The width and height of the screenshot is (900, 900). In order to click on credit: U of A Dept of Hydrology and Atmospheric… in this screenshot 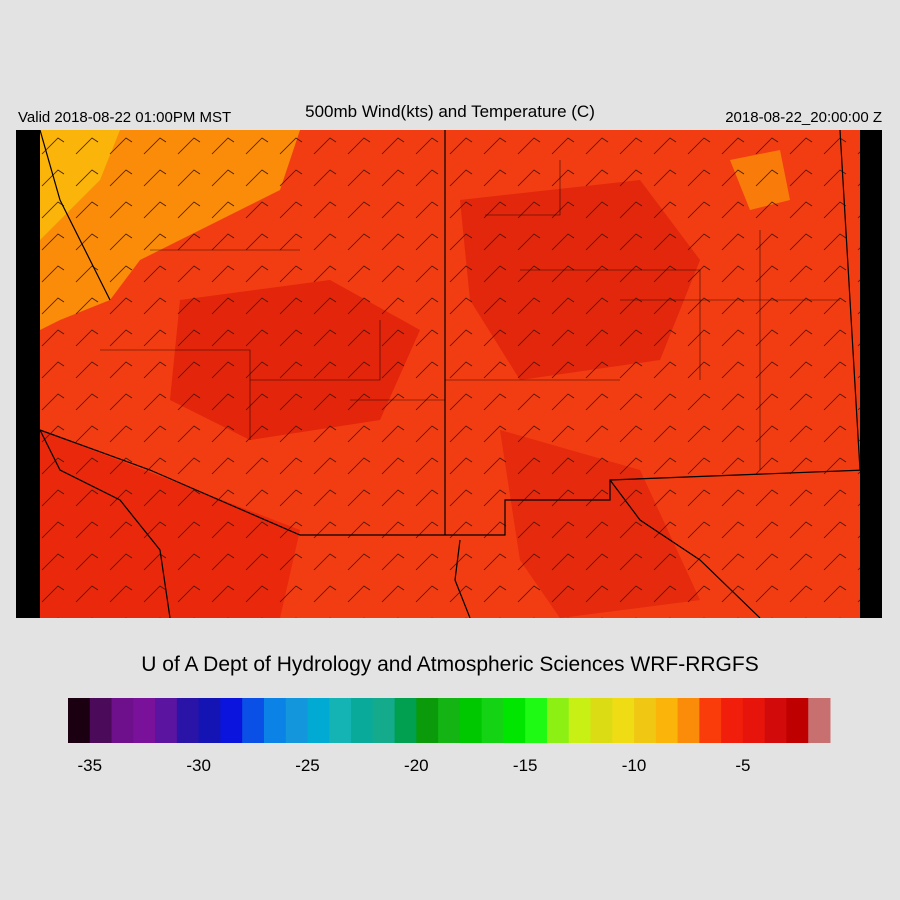, I will do `click(449, 664)`.